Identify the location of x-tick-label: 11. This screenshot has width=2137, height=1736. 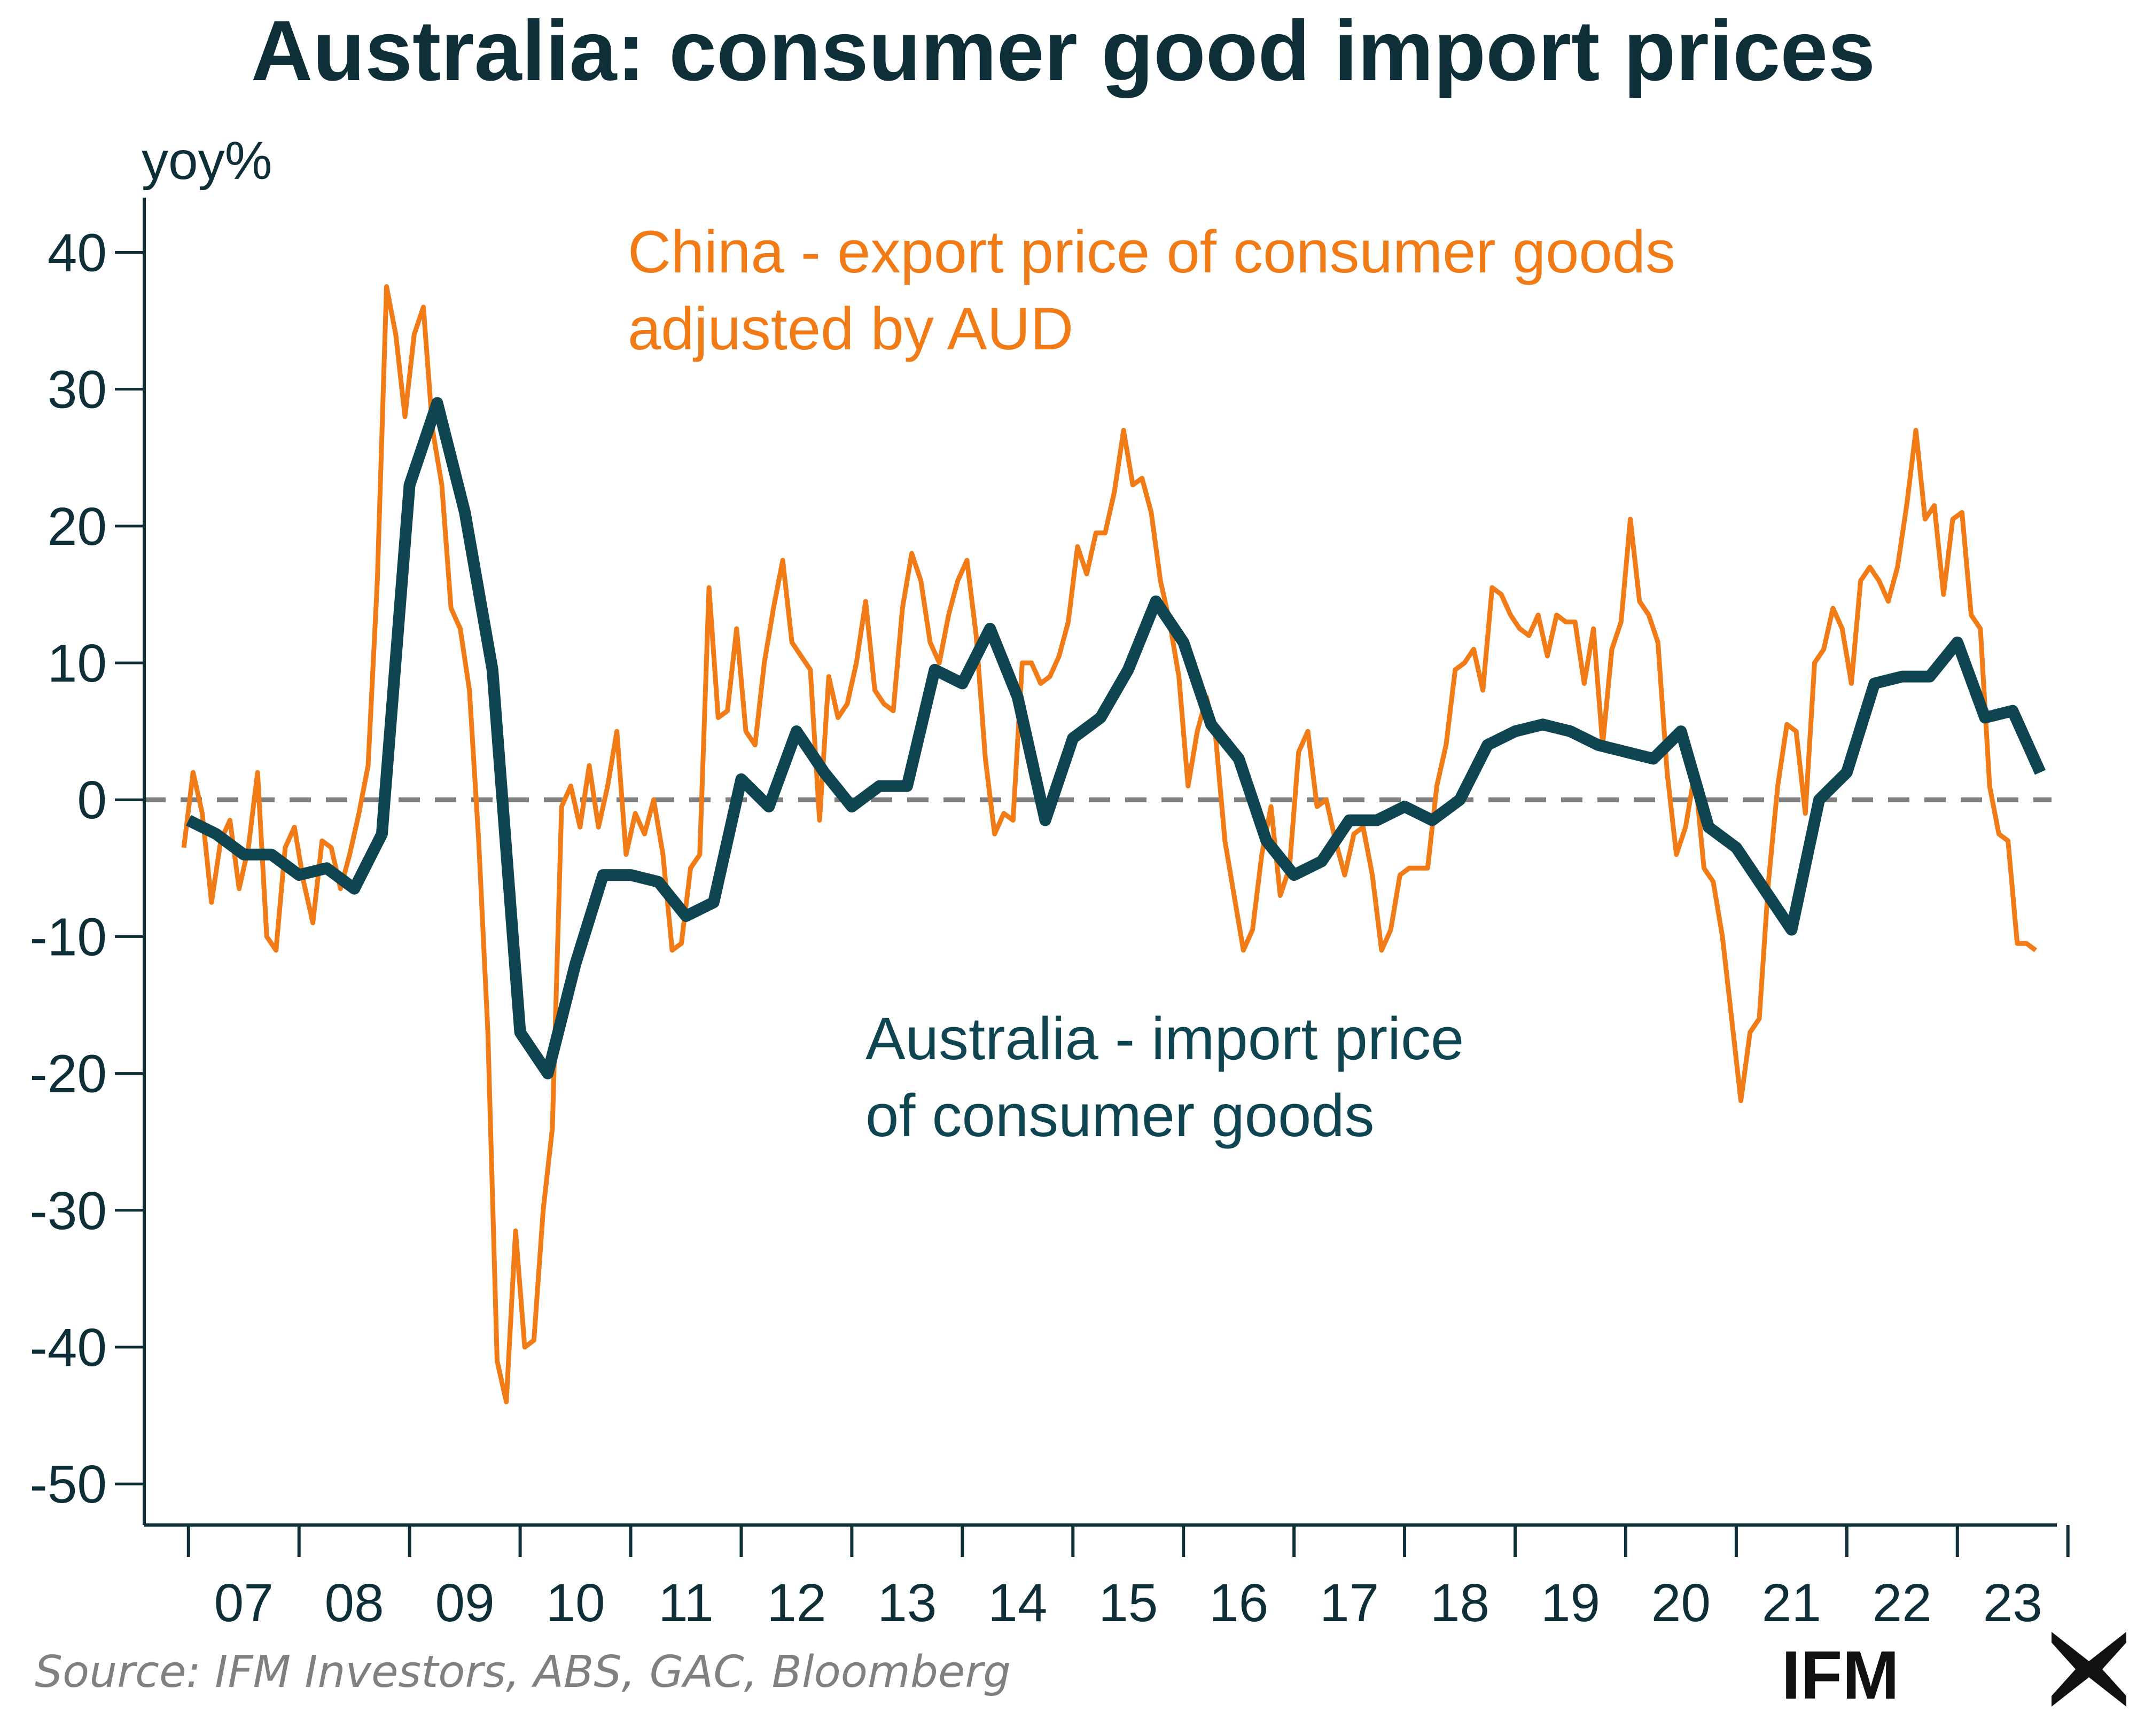
(686, 1603).